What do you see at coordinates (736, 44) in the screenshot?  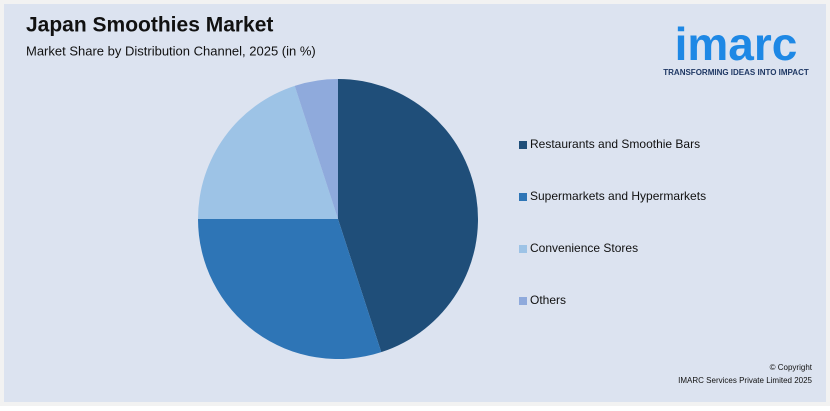 I see `logo-name: imarc` at bounding box center [736, 44].